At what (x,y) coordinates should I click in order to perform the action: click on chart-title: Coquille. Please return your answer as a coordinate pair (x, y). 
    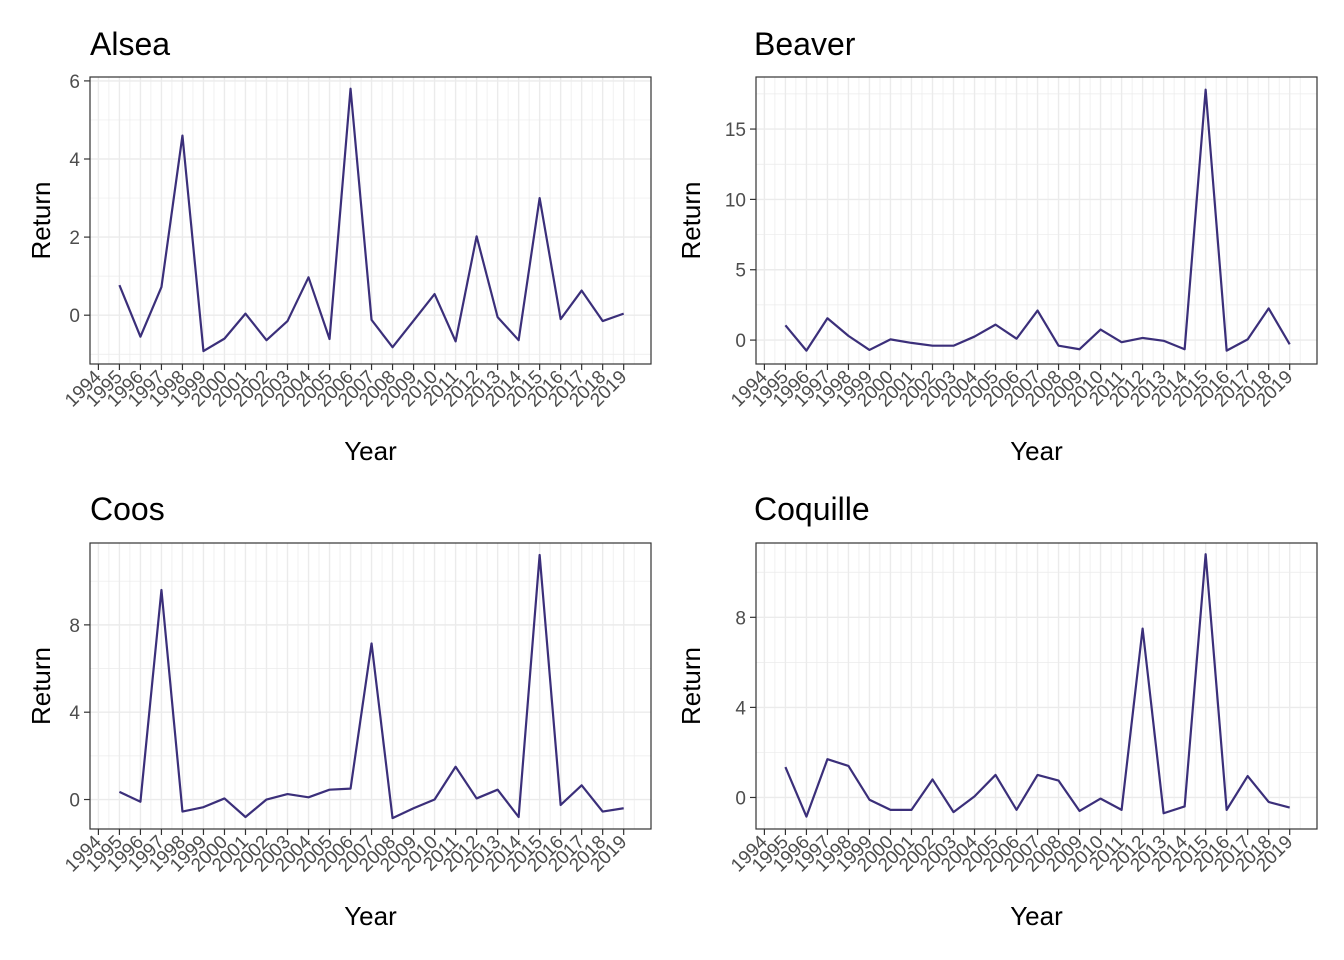
    Looking at the image, I should click on (812, 509).